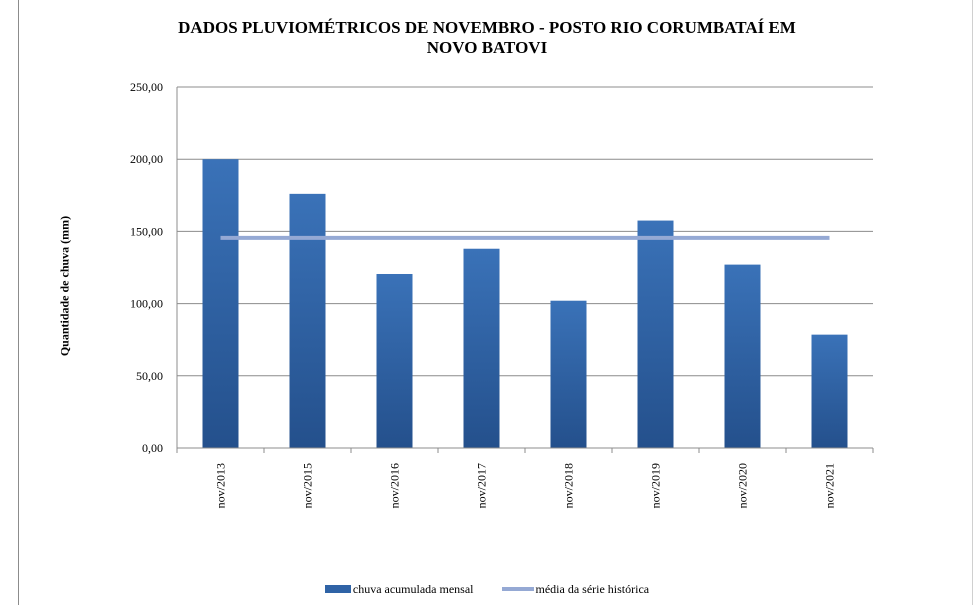  I want to click on legend-label-bars: chuva acumulada mensal, so click(413, 588).